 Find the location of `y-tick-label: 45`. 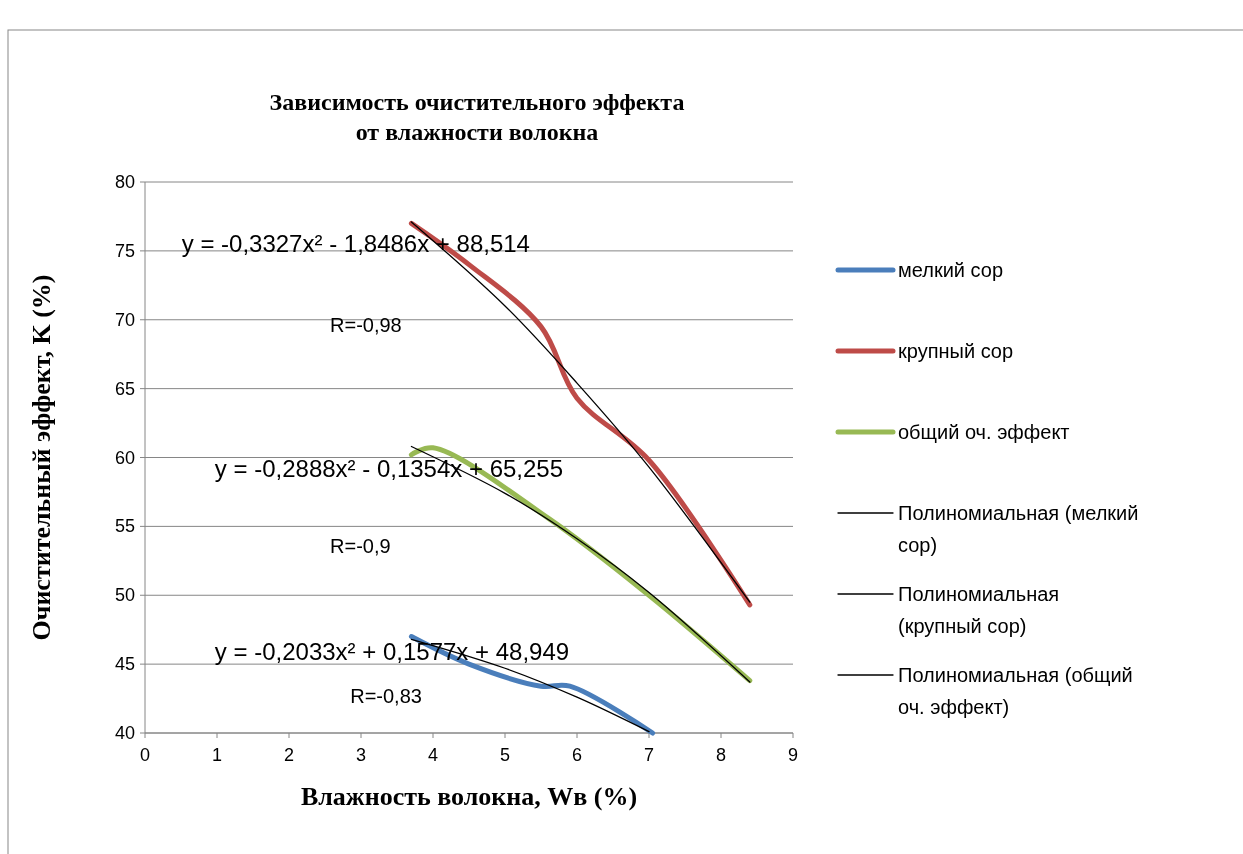

y-tick-label: 45 is located at coordinates (124, 664).